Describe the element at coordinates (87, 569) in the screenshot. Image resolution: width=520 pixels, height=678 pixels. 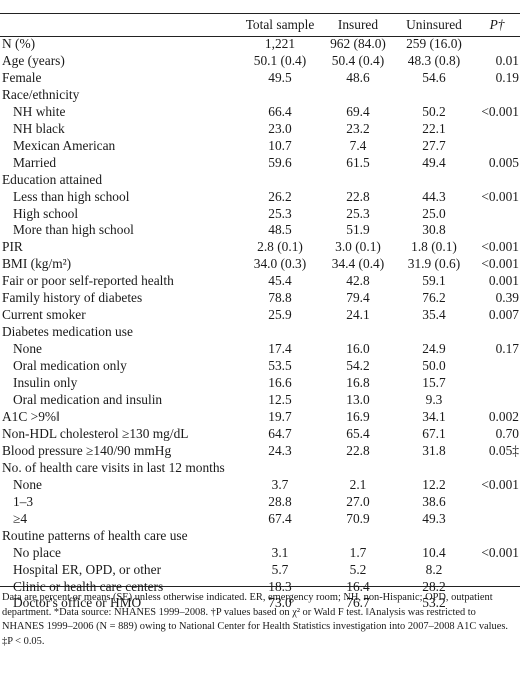
I see `row-label: Hospital ER, OPD, or other` at that location.